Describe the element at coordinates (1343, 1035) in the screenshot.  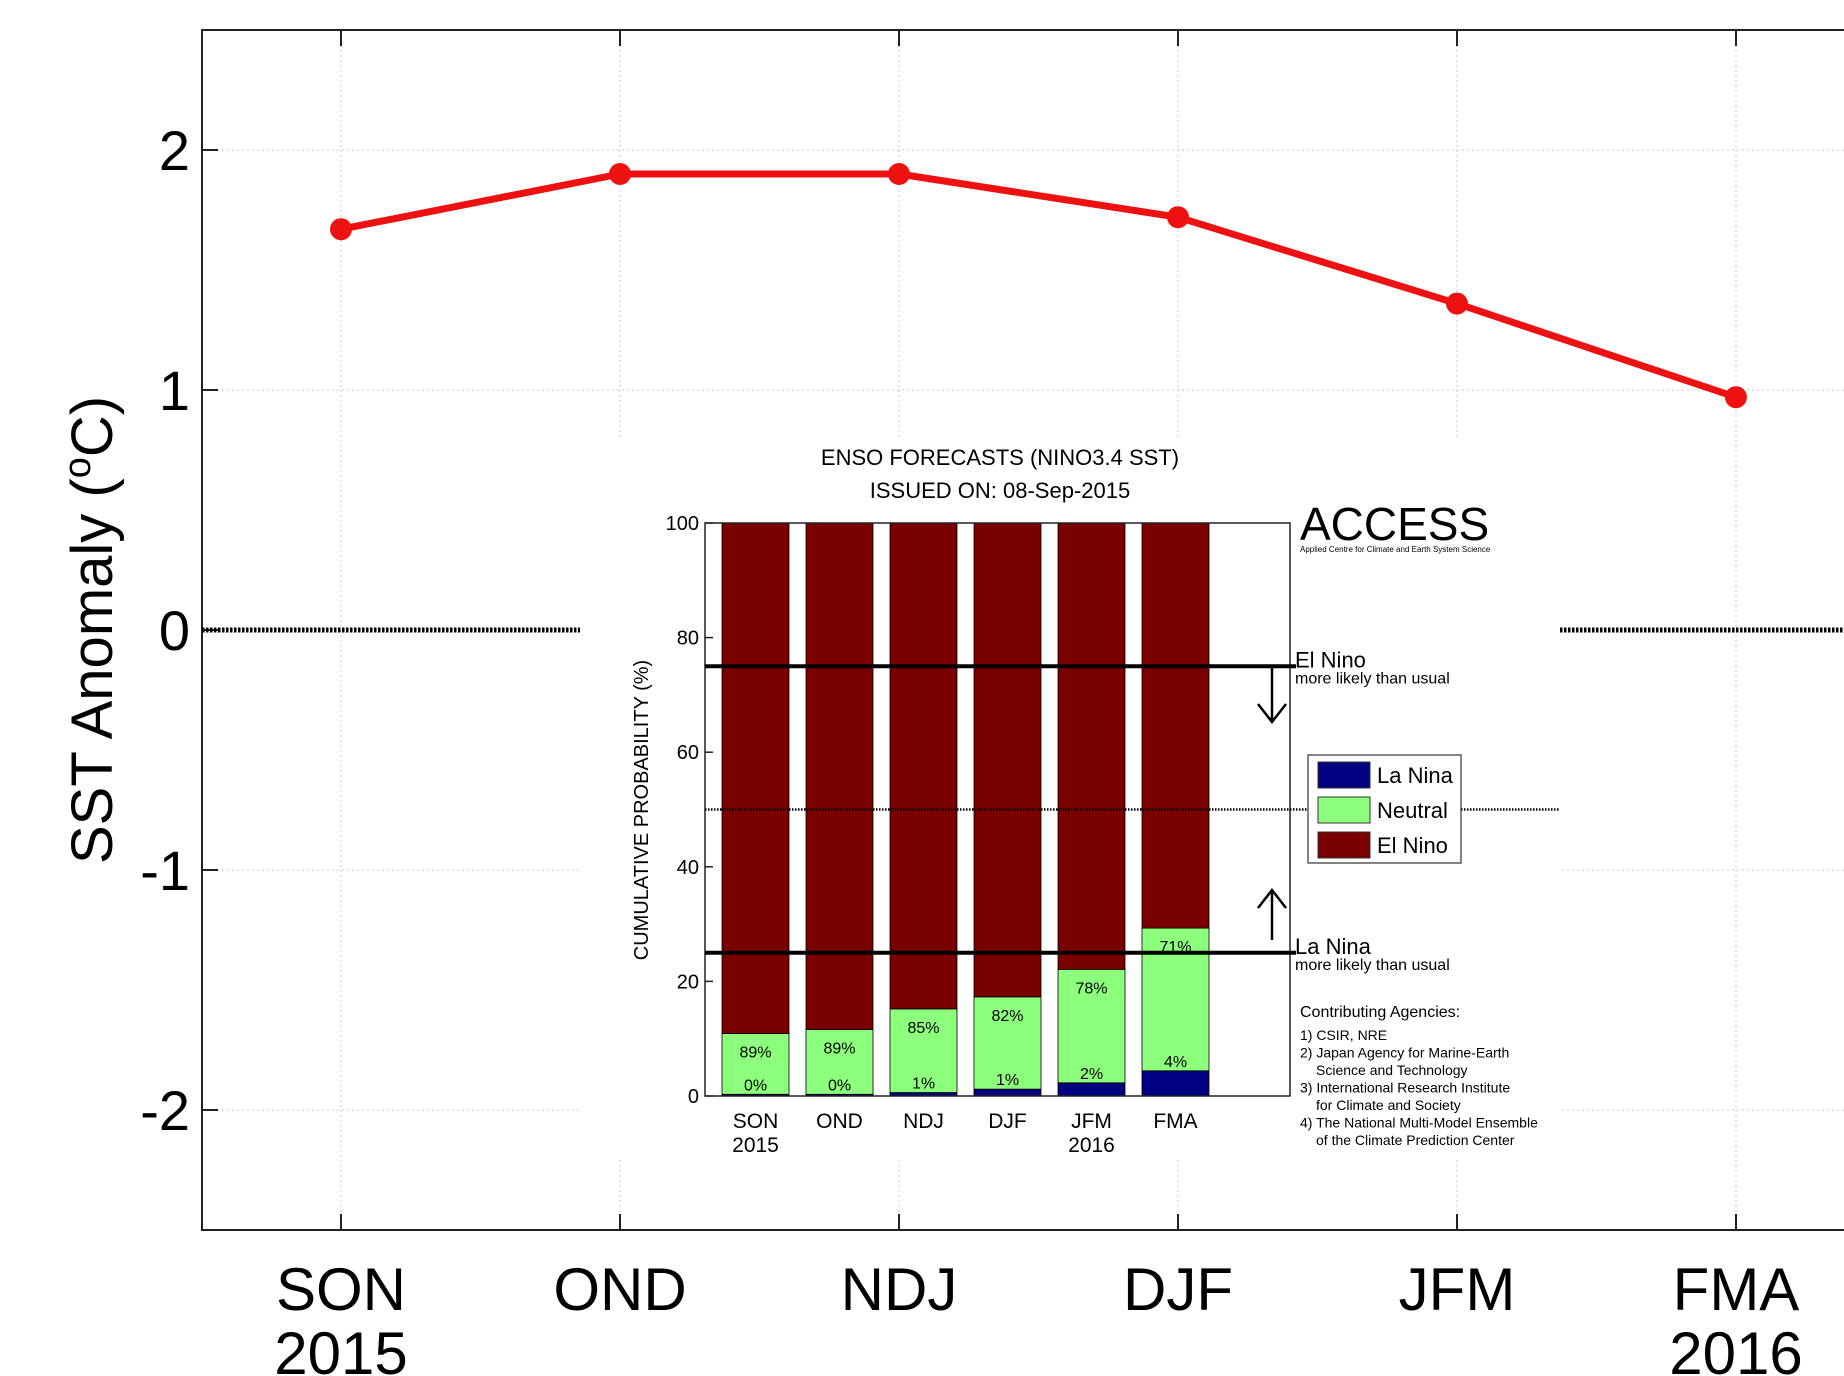
I see `agency-line: 1) CSIR, NRE` at that location.